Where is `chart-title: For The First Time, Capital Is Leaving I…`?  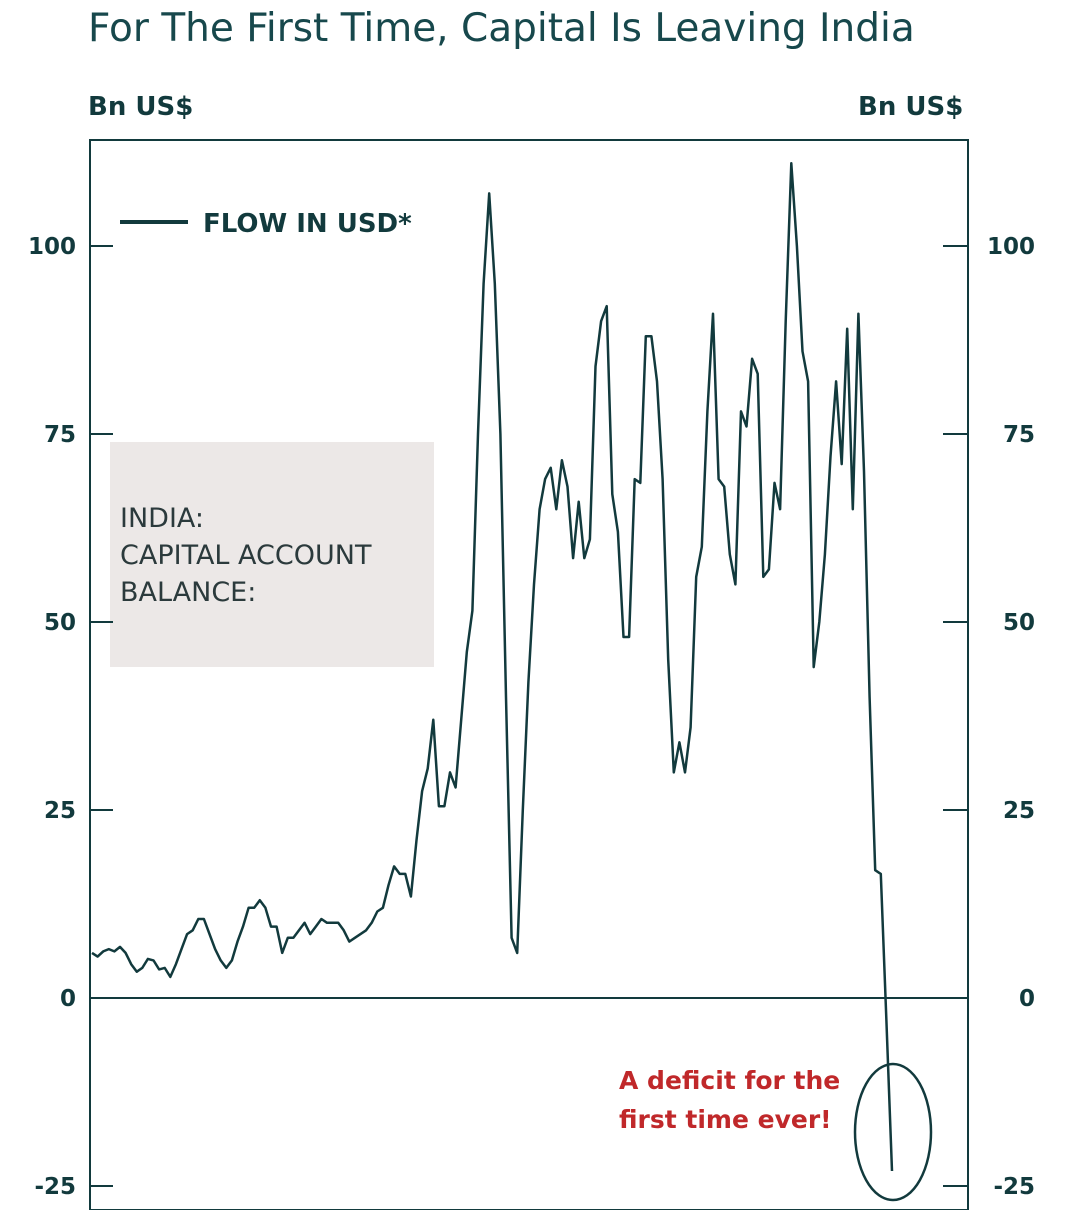
chart-title: For The First Time, Capital Is Leaving I… is located at coordinates (501, 28).